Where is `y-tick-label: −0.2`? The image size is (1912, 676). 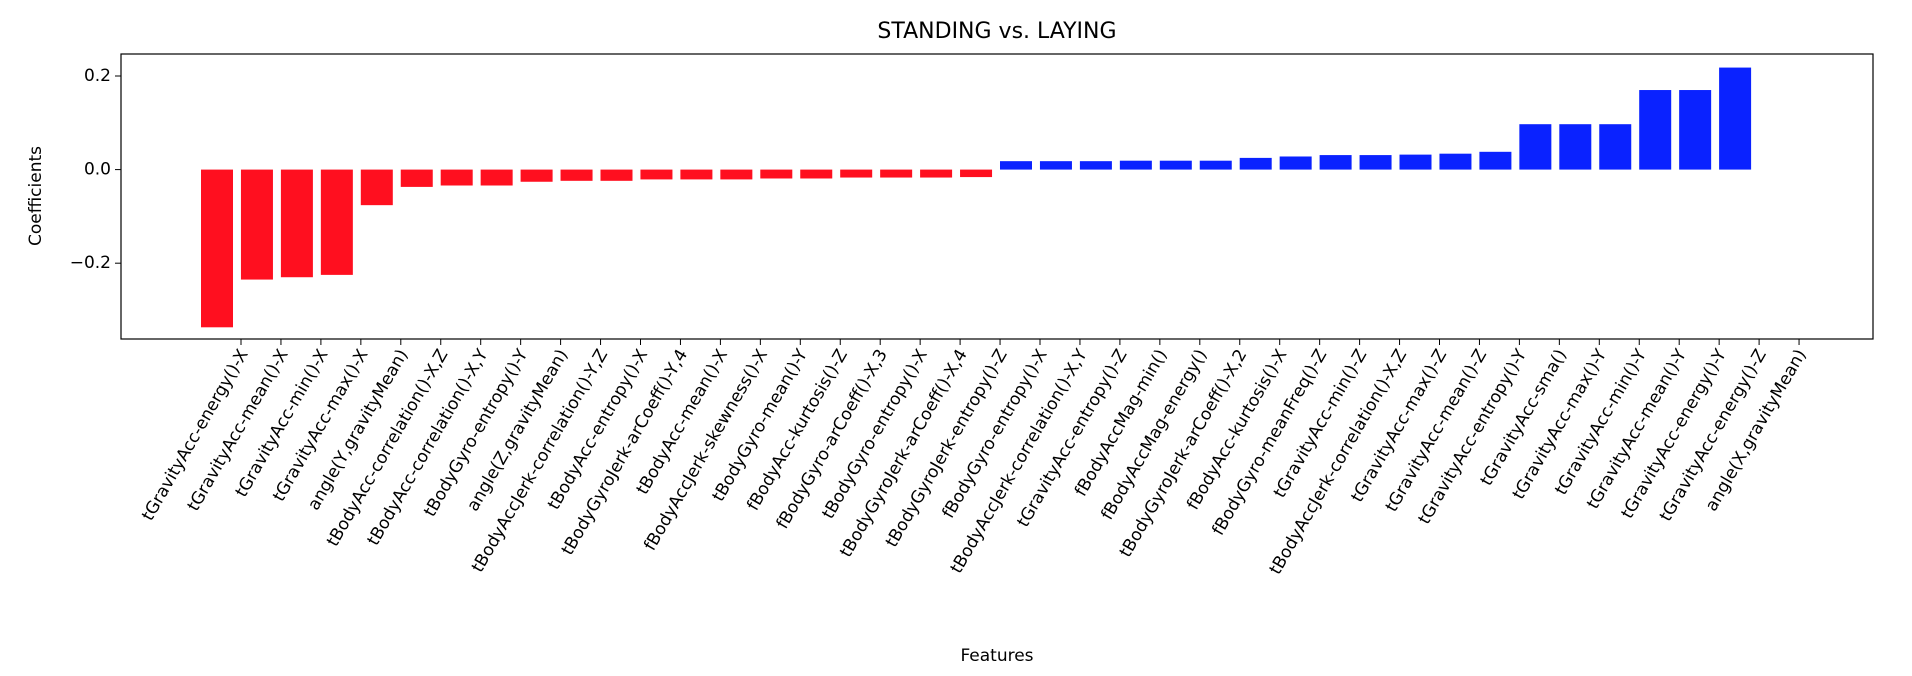
y-tick-label: −0.2 is located at coordinates (90, 263).